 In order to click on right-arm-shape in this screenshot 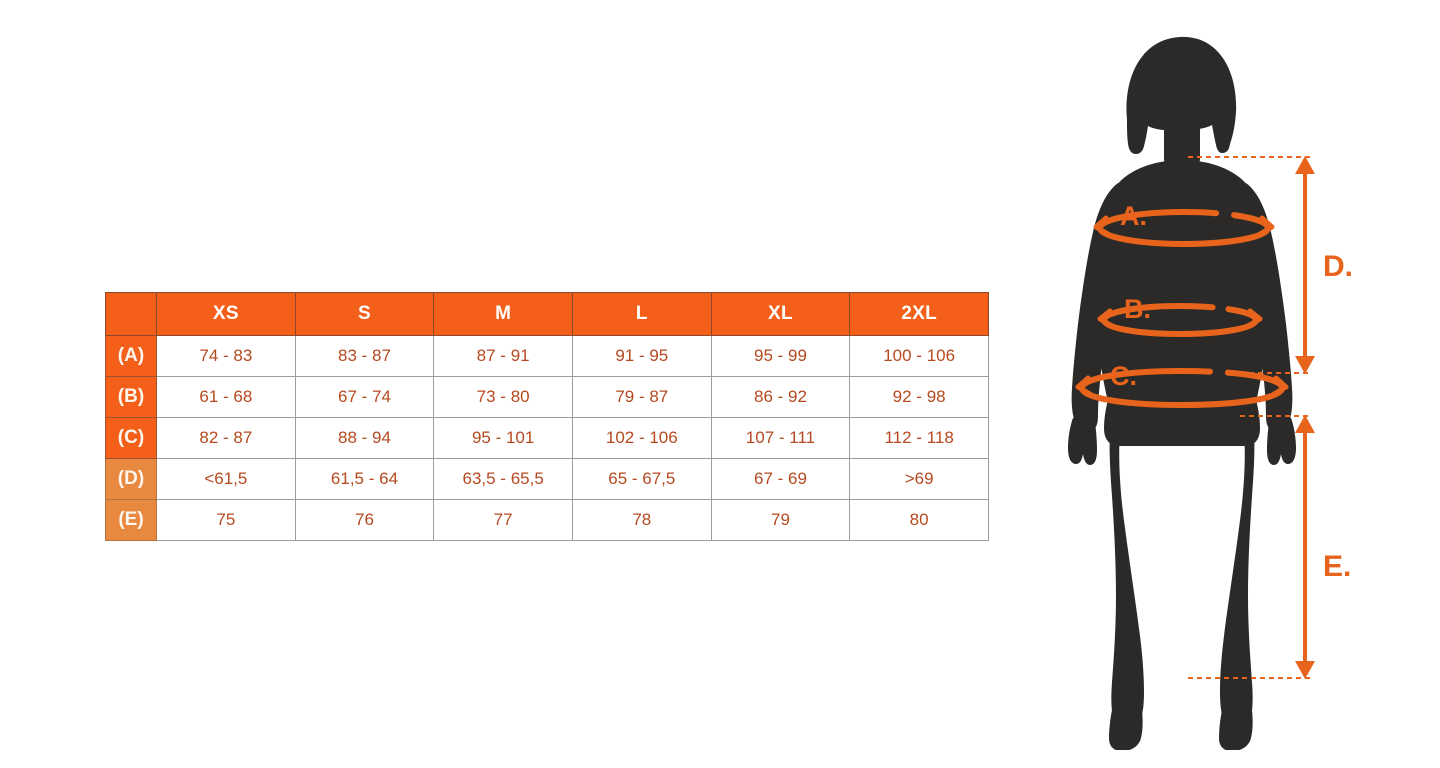, I will do `click(1261, 308)`.